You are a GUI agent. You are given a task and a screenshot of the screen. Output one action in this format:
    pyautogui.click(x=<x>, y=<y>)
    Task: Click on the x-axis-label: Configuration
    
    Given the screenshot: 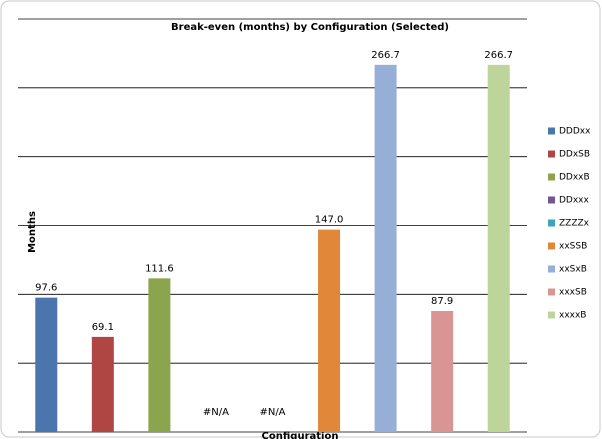 What is the action you would take?
    pyautogui.click(x=300, y=435)
    